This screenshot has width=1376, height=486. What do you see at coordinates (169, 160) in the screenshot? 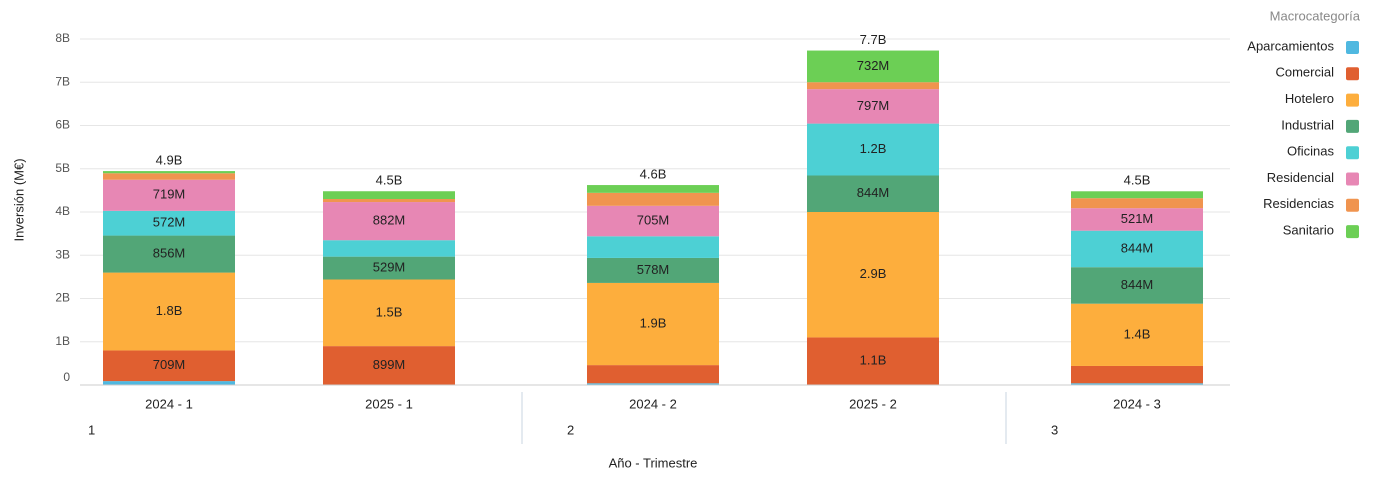
I see `total-label: 4.9B` at bounding box center [169, 160].